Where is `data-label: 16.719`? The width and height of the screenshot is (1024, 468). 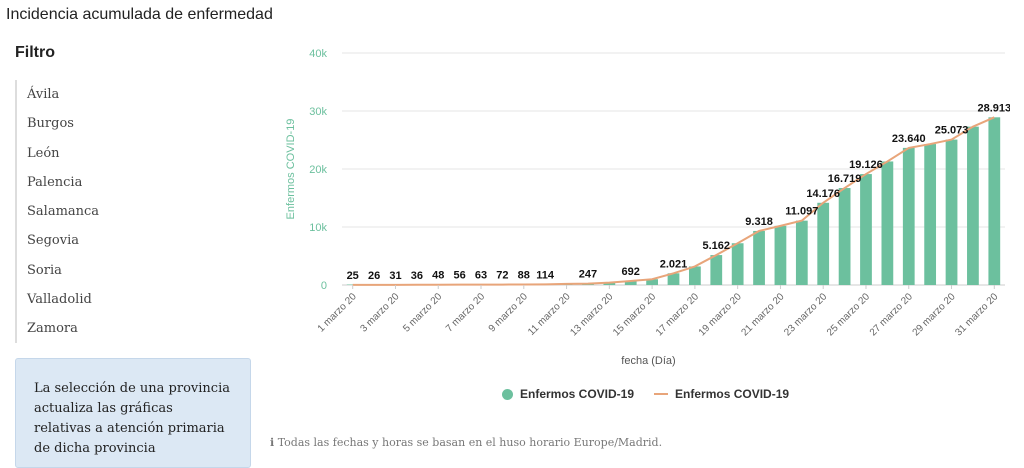 data-label: 16.719 is located at coordinates (845, 179).